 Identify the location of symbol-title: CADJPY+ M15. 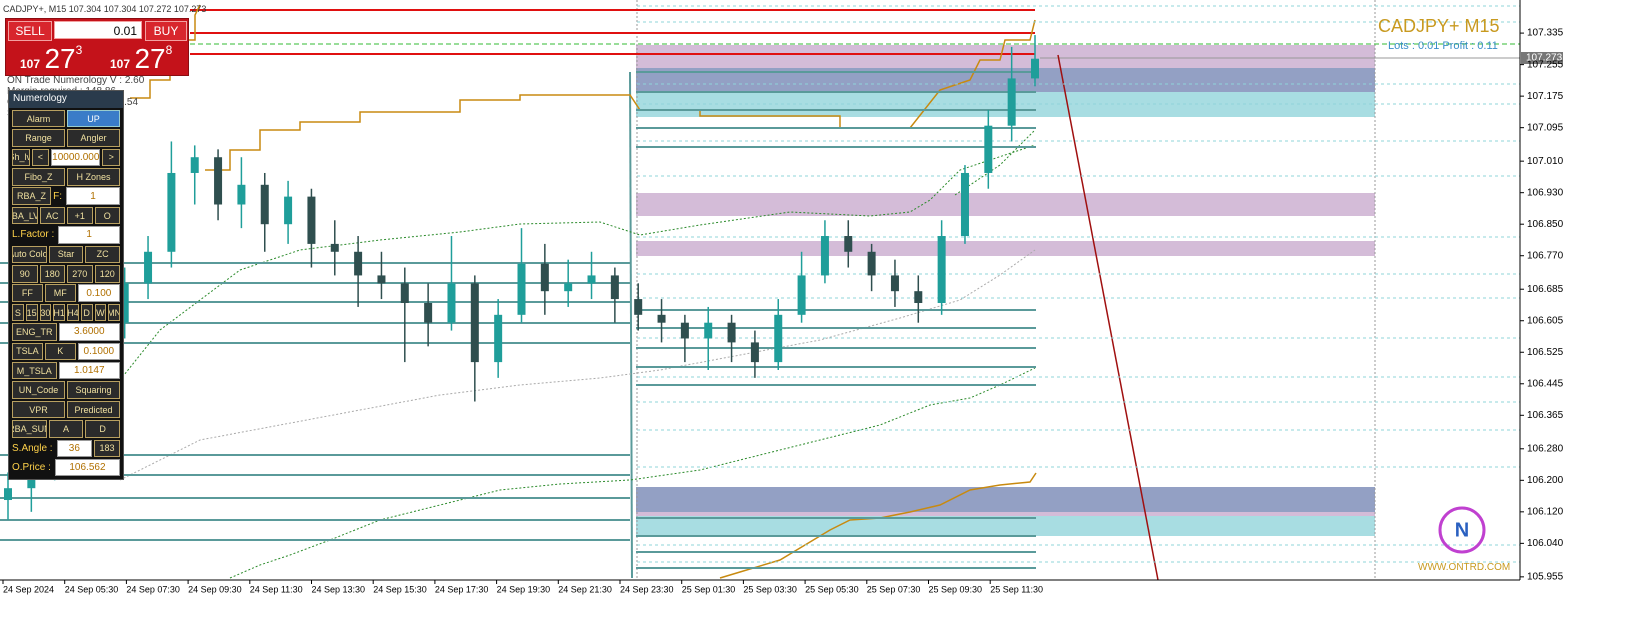
(1439, 26).